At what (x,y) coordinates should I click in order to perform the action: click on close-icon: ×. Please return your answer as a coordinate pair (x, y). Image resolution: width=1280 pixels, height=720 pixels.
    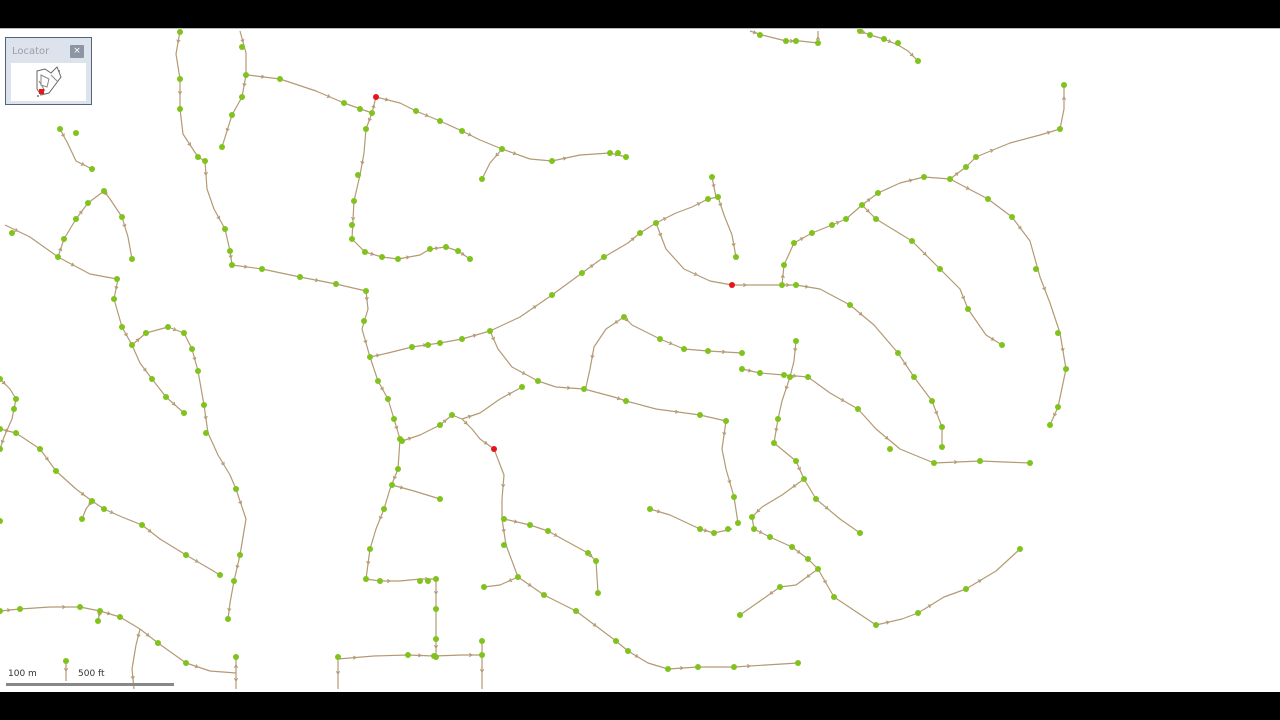
    Looking at the image, I should click on (77, 51).